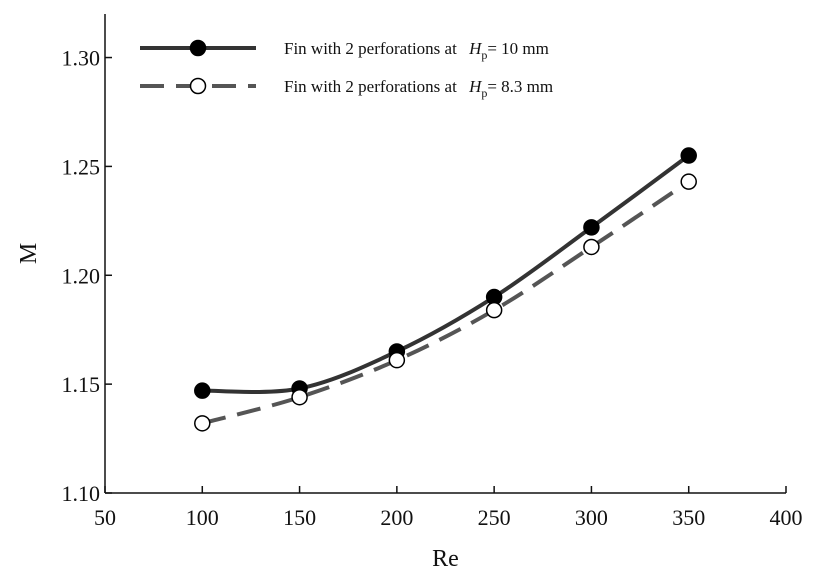  Describe the element at coordinates (418, 88) in the screenshot. I see `legend-label-2: Fin with 2 perforations at Hp= 8.3 mm` at that location.